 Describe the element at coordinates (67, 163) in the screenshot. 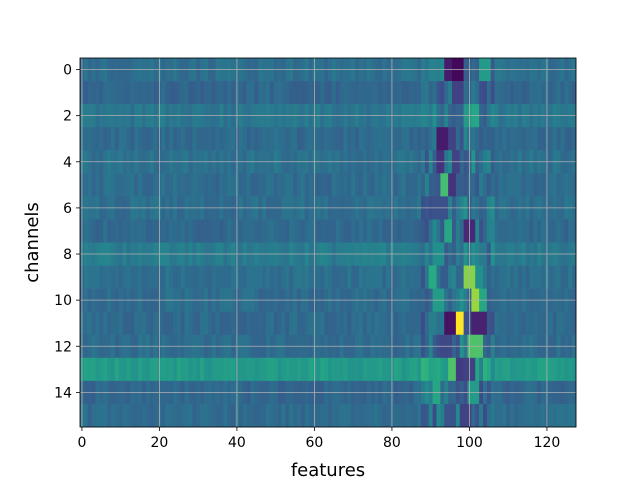

I see `y-tick-label: 4` at that location.